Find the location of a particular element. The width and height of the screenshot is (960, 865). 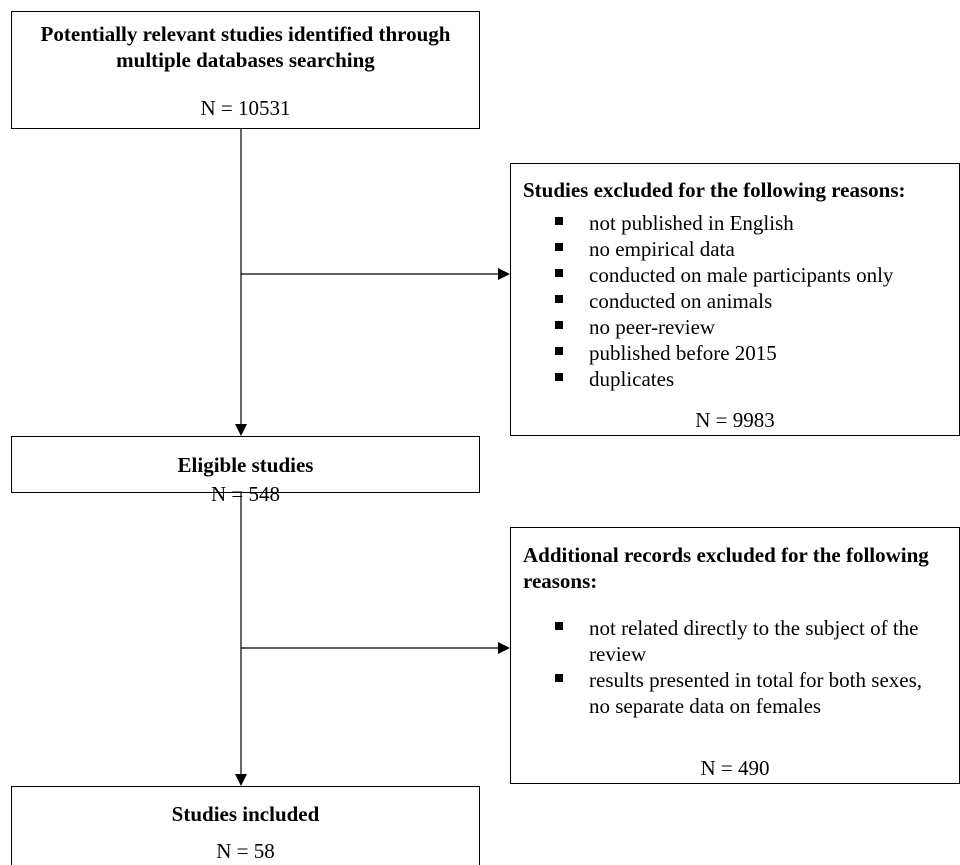

included-studies-count: N = 58 is located at coordinates (245, 851).